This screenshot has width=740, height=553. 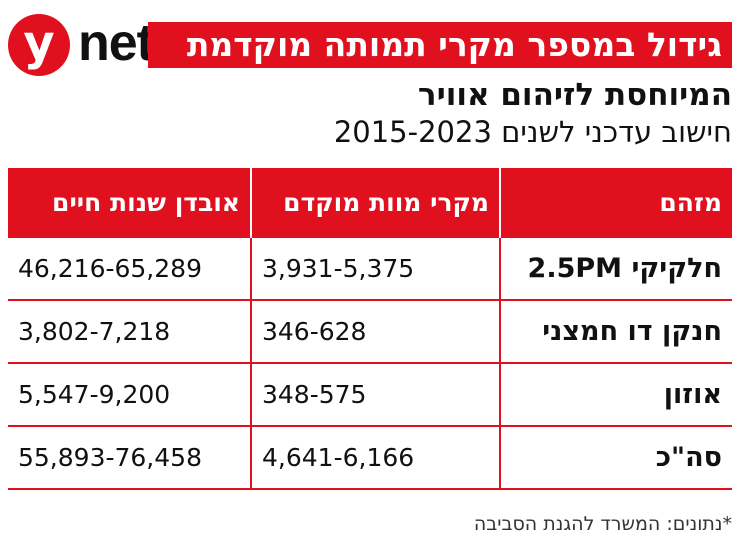 What do you see at coordinates (375, 458) in the screenshot?
I see `deaths-cell: 4,641-6,166` at bounding box center [375, 458].